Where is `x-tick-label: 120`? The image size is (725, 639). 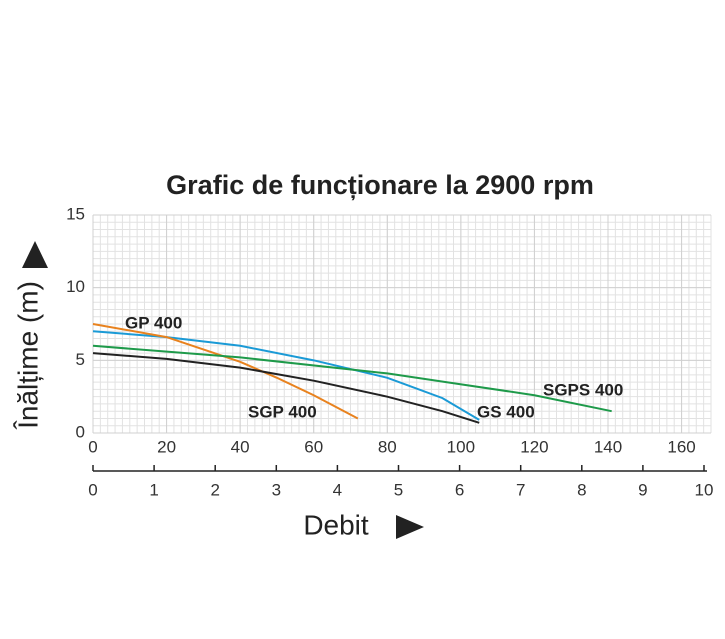
x-tick-label: 120 is located at coordinates (534, 446).